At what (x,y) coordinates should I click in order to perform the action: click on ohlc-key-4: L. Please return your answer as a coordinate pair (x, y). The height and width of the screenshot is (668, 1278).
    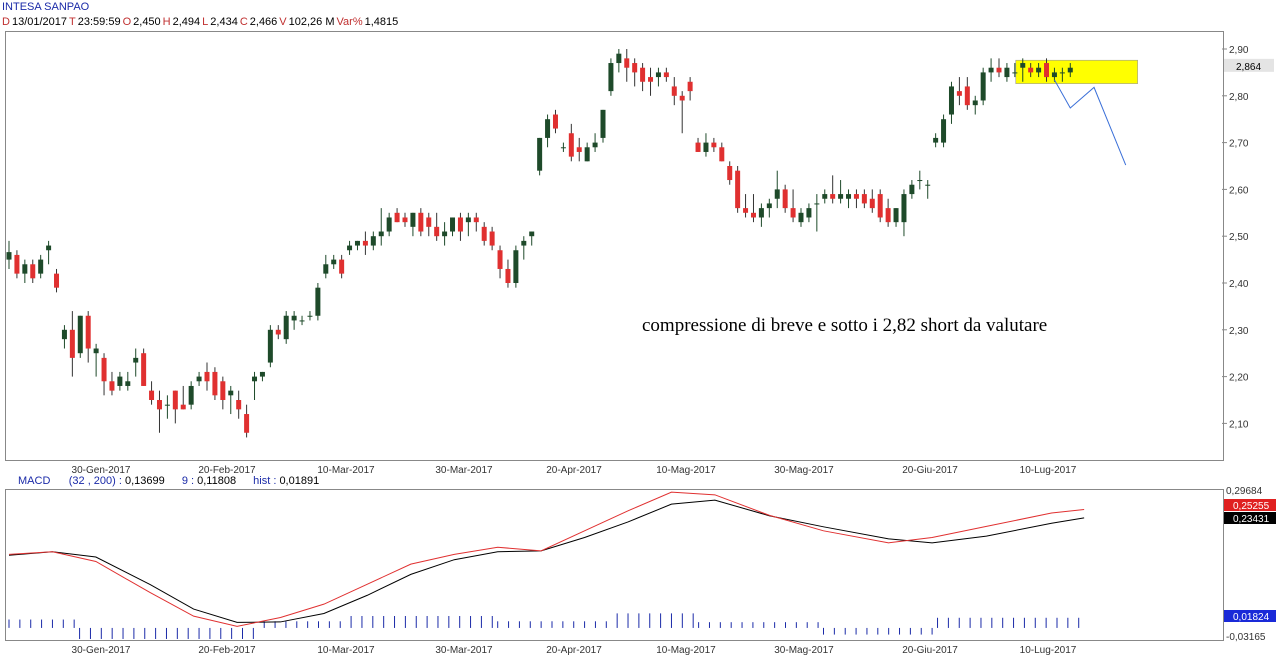
    Looking at the image, I should click on (205, 22).